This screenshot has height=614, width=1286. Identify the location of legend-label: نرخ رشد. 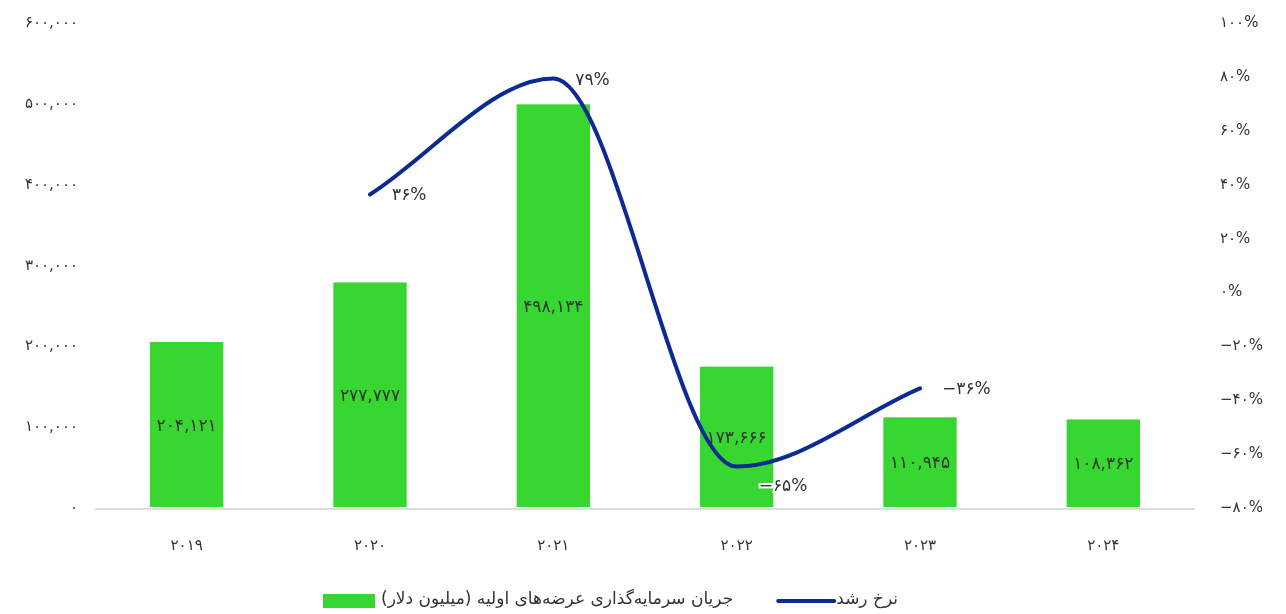
(867, 598).